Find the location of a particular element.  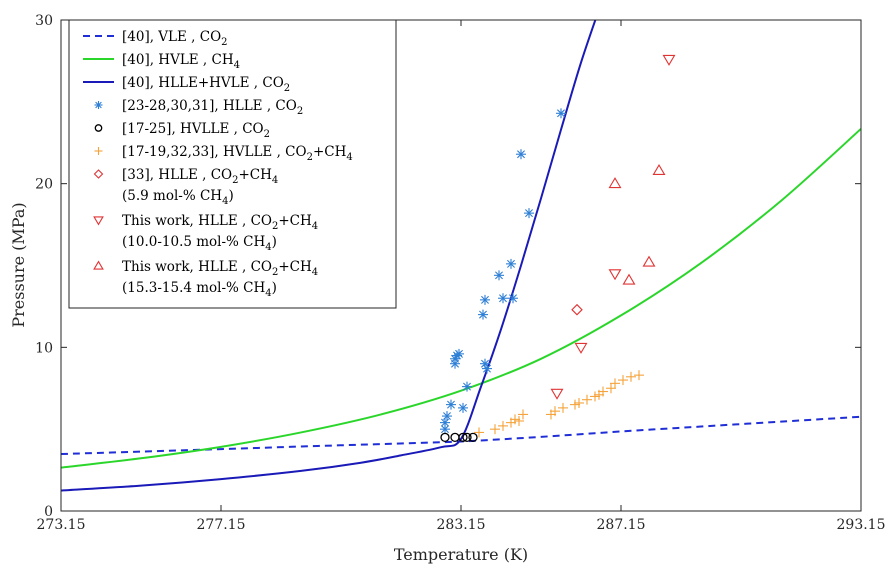

legend-text-part: +CH is located at coordinates (295, 221).